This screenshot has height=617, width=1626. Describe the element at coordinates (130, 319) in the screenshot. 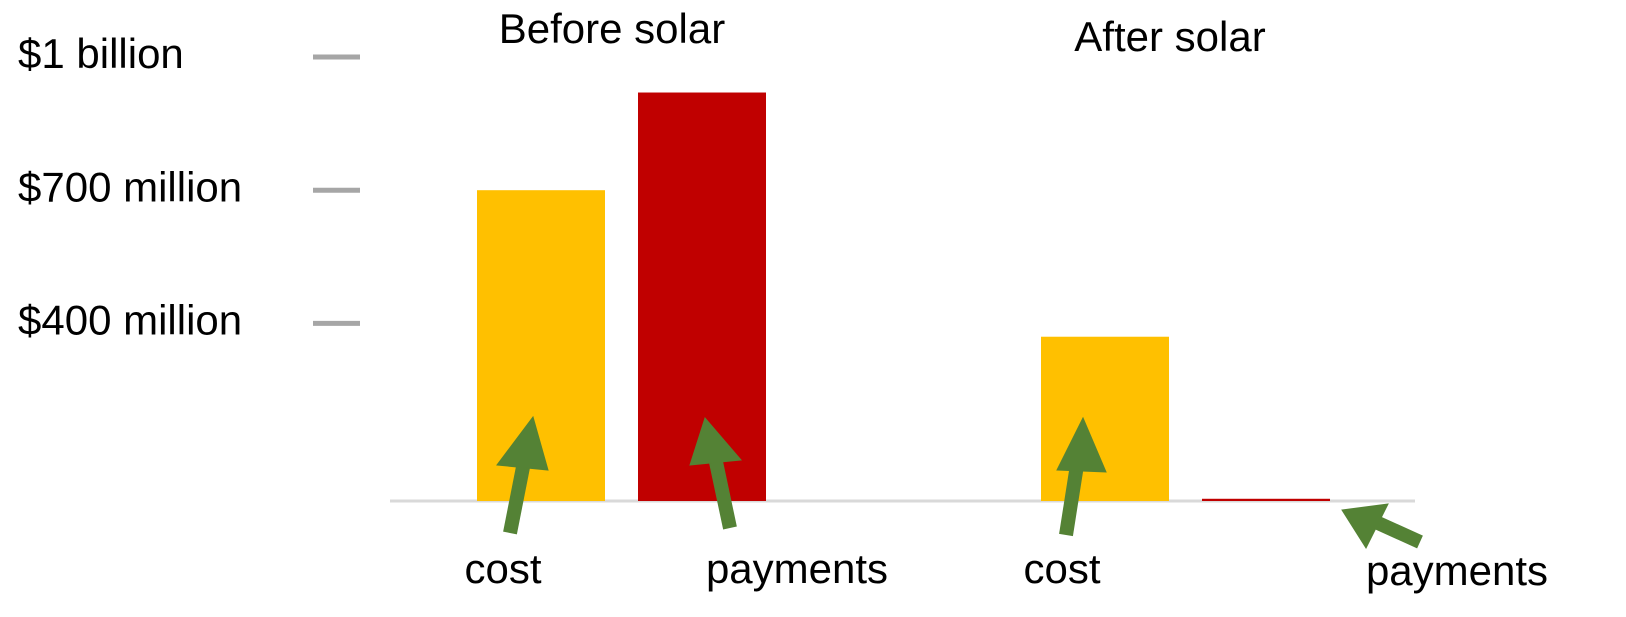

I see `y-tick-label: $400 million` at that location.